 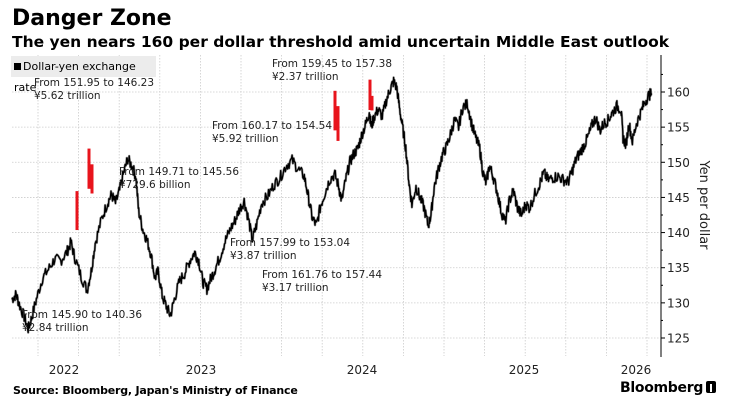 I want to click on x-tick-label: 2026, so click(x=636, y=370).